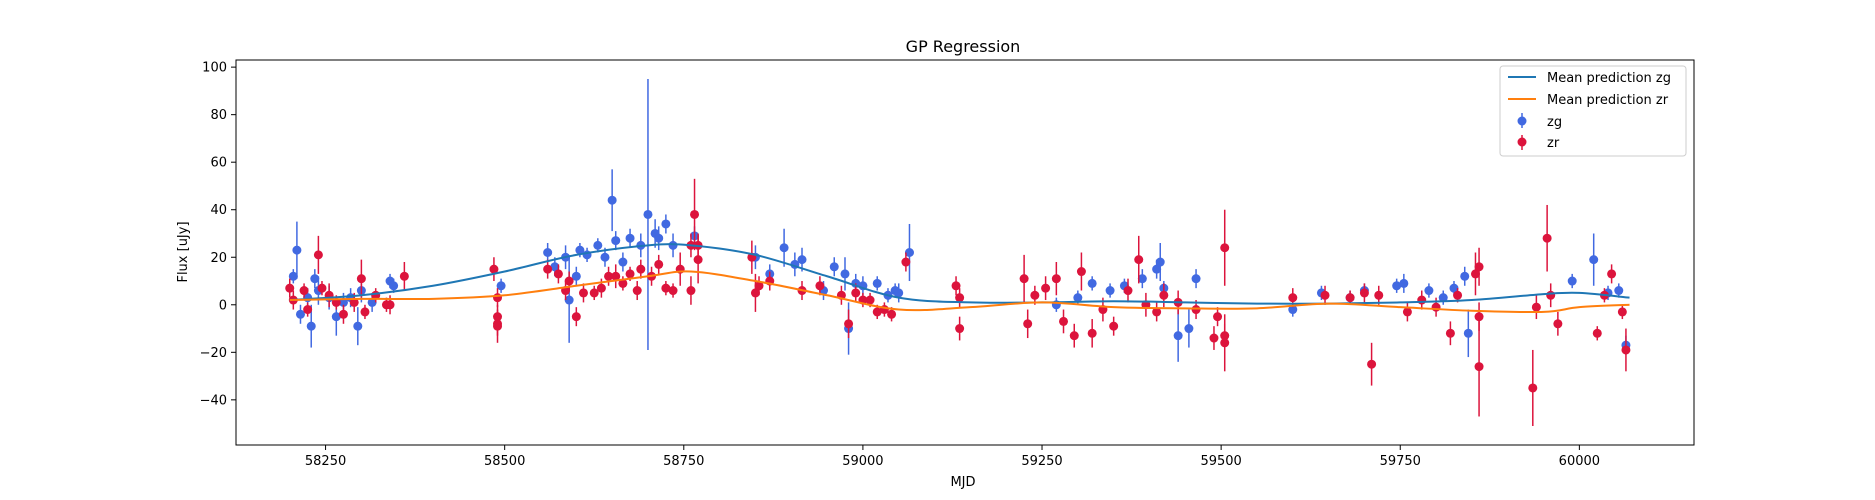 The height and width of the screenshot is (500, 1875). What do you see at coordinates (962, 482) in the screenshot?
I see `x-axis-label: MJD` at bounding box center [962, 482].